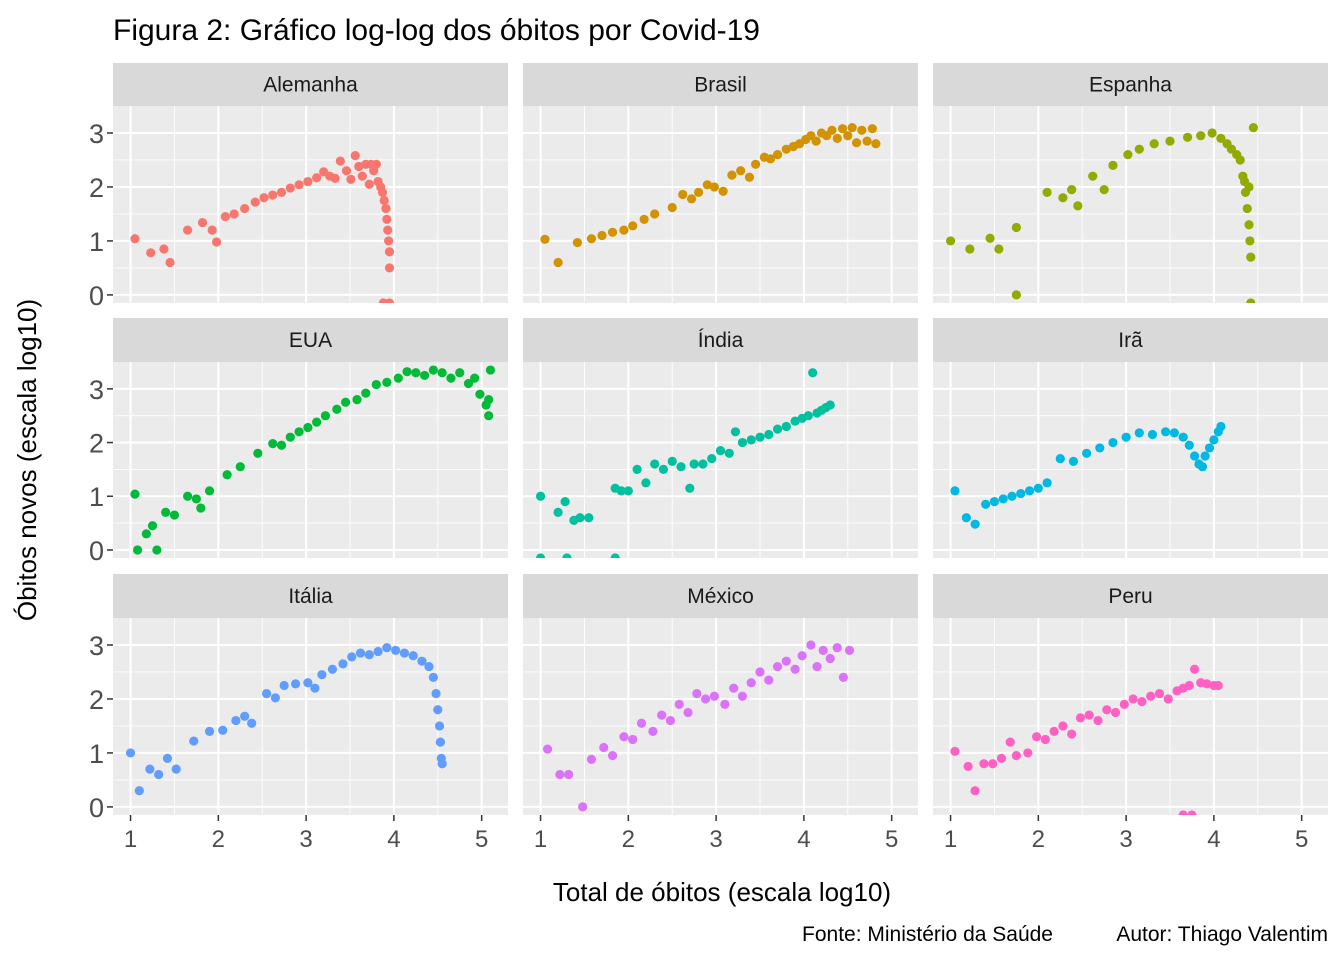 The width and height of the screenshot is (1344, 960). I want to click on x-tick-label: 3, so click(305, 839).